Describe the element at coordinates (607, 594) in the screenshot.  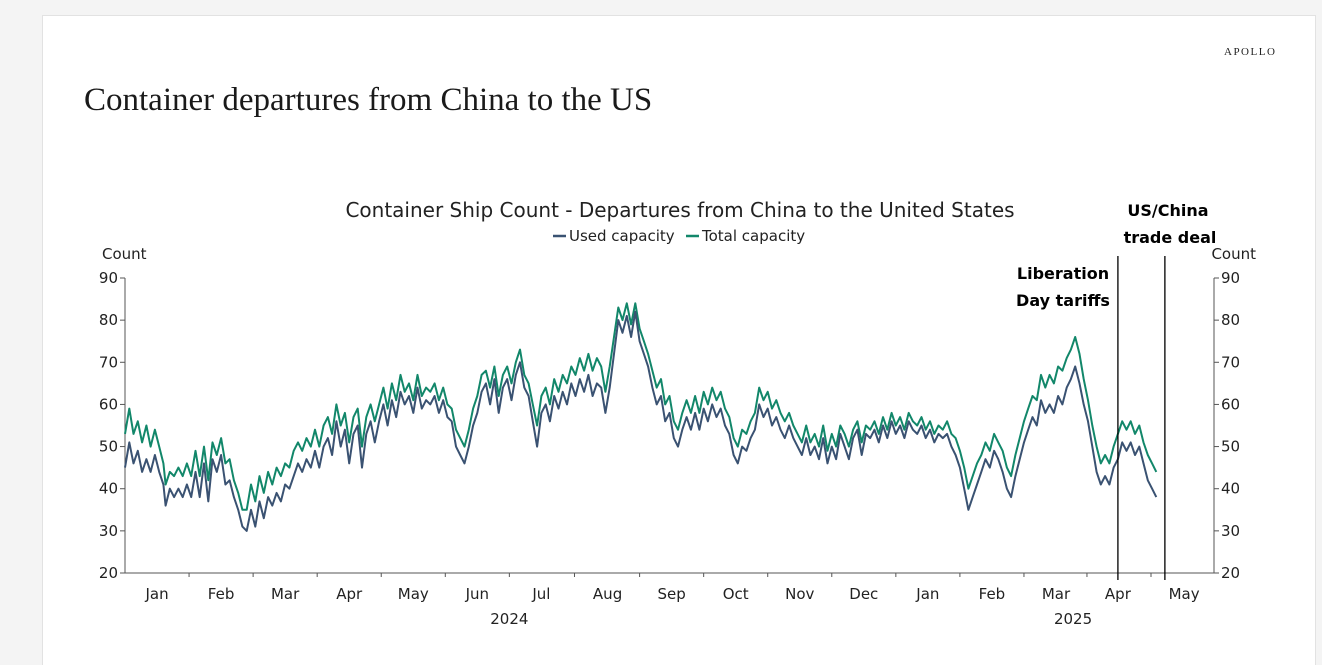
I see `x-tick-label: Aug` at that location.